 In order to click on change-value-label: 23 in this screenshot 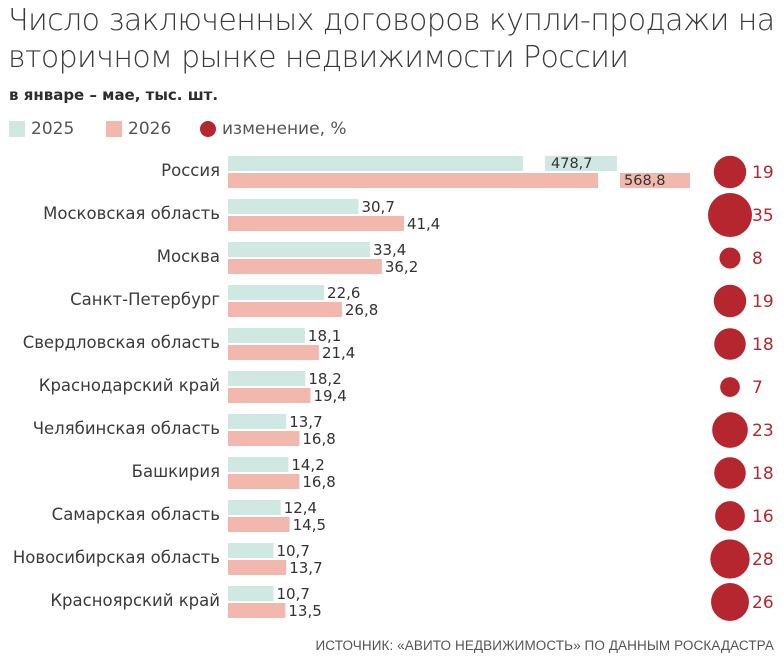, I will do `click(763, 431)`.